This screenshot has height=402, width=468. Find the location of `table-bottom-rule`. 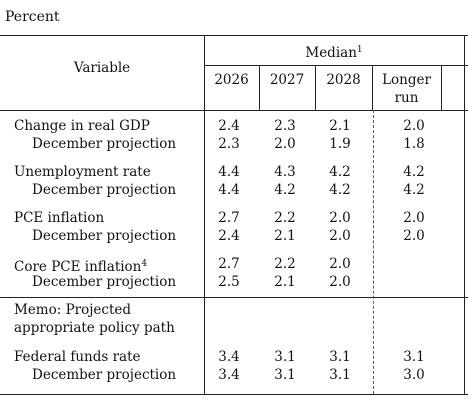

table-bottom-rule is located at coordinates (234, 394).